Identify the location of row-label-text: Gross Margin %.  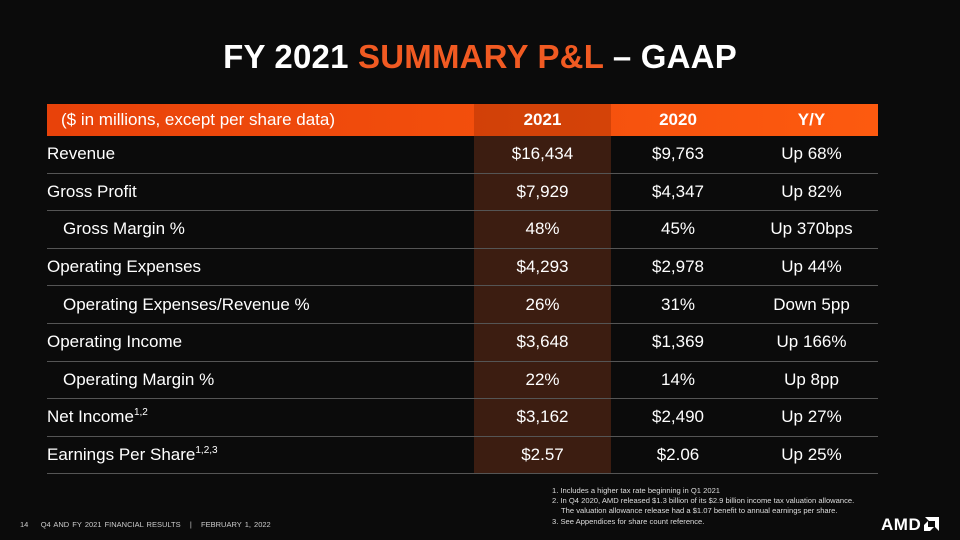
(124, 229).